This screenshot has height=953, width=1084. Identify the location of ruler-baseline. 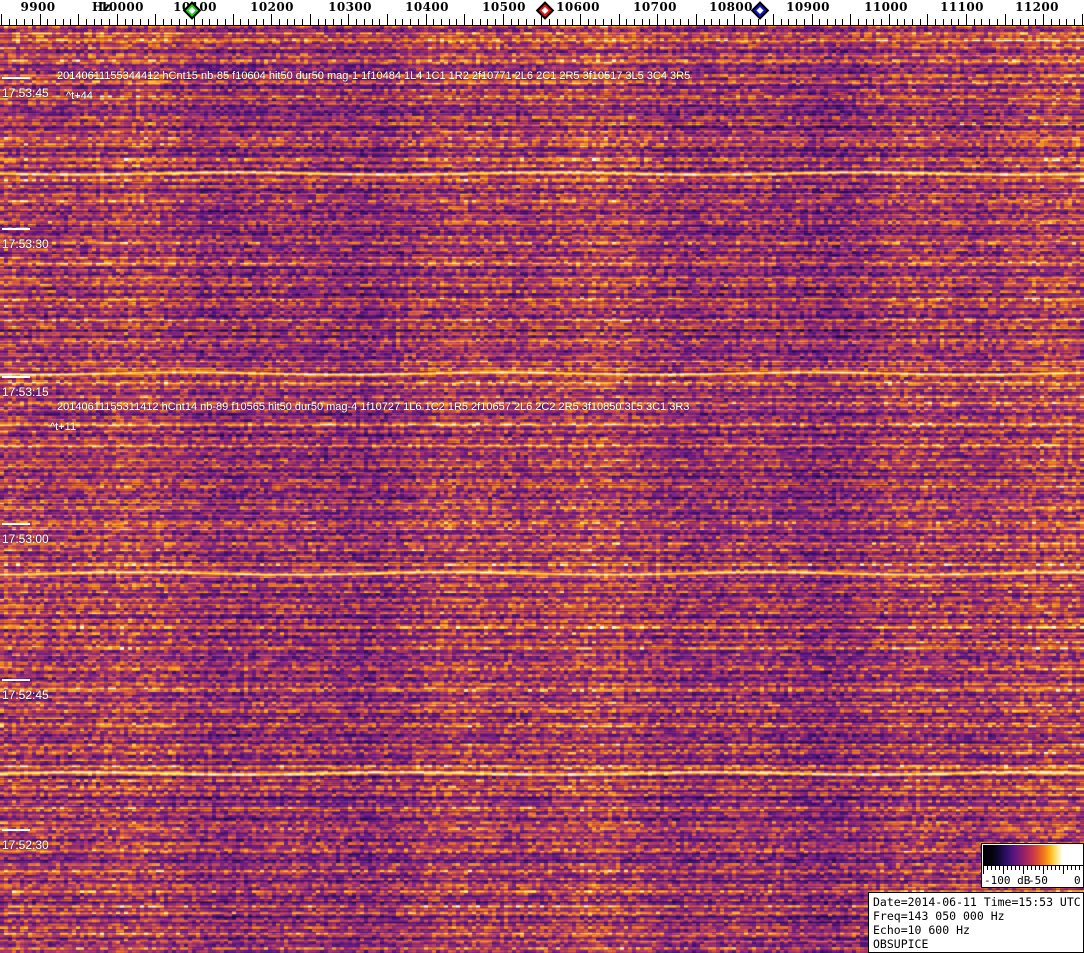
(542, 25).